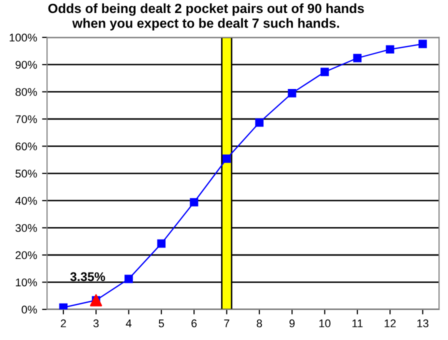 The image size is (448, 340). I want to click on y-tick-label: 0%, so click(29, 310).